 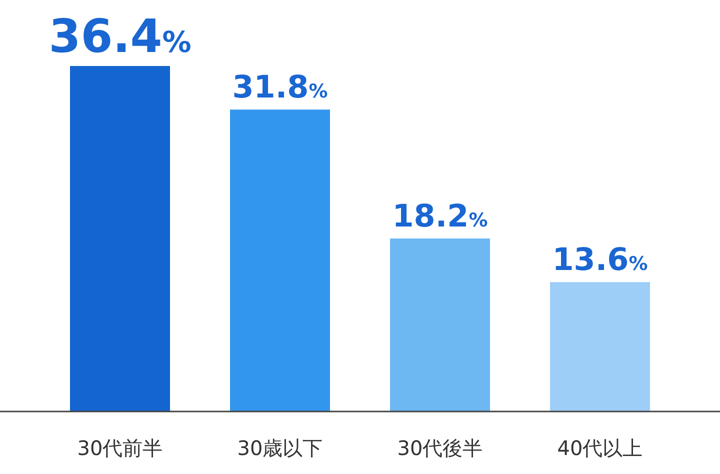 I want to click on data-label: 36.4%, so click(x=120, y=36).